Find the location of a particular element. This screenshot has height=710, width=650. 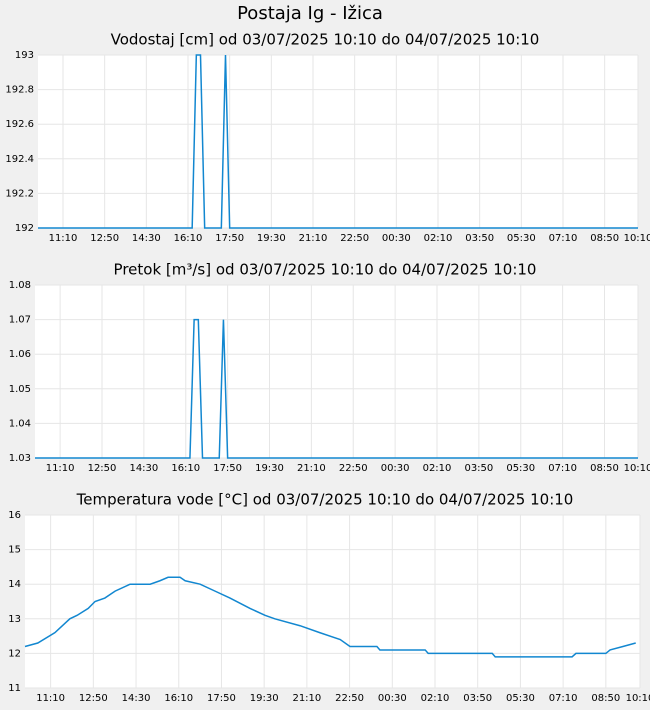

y-tick-label: 1.07 is located at coordinates (20, 320).